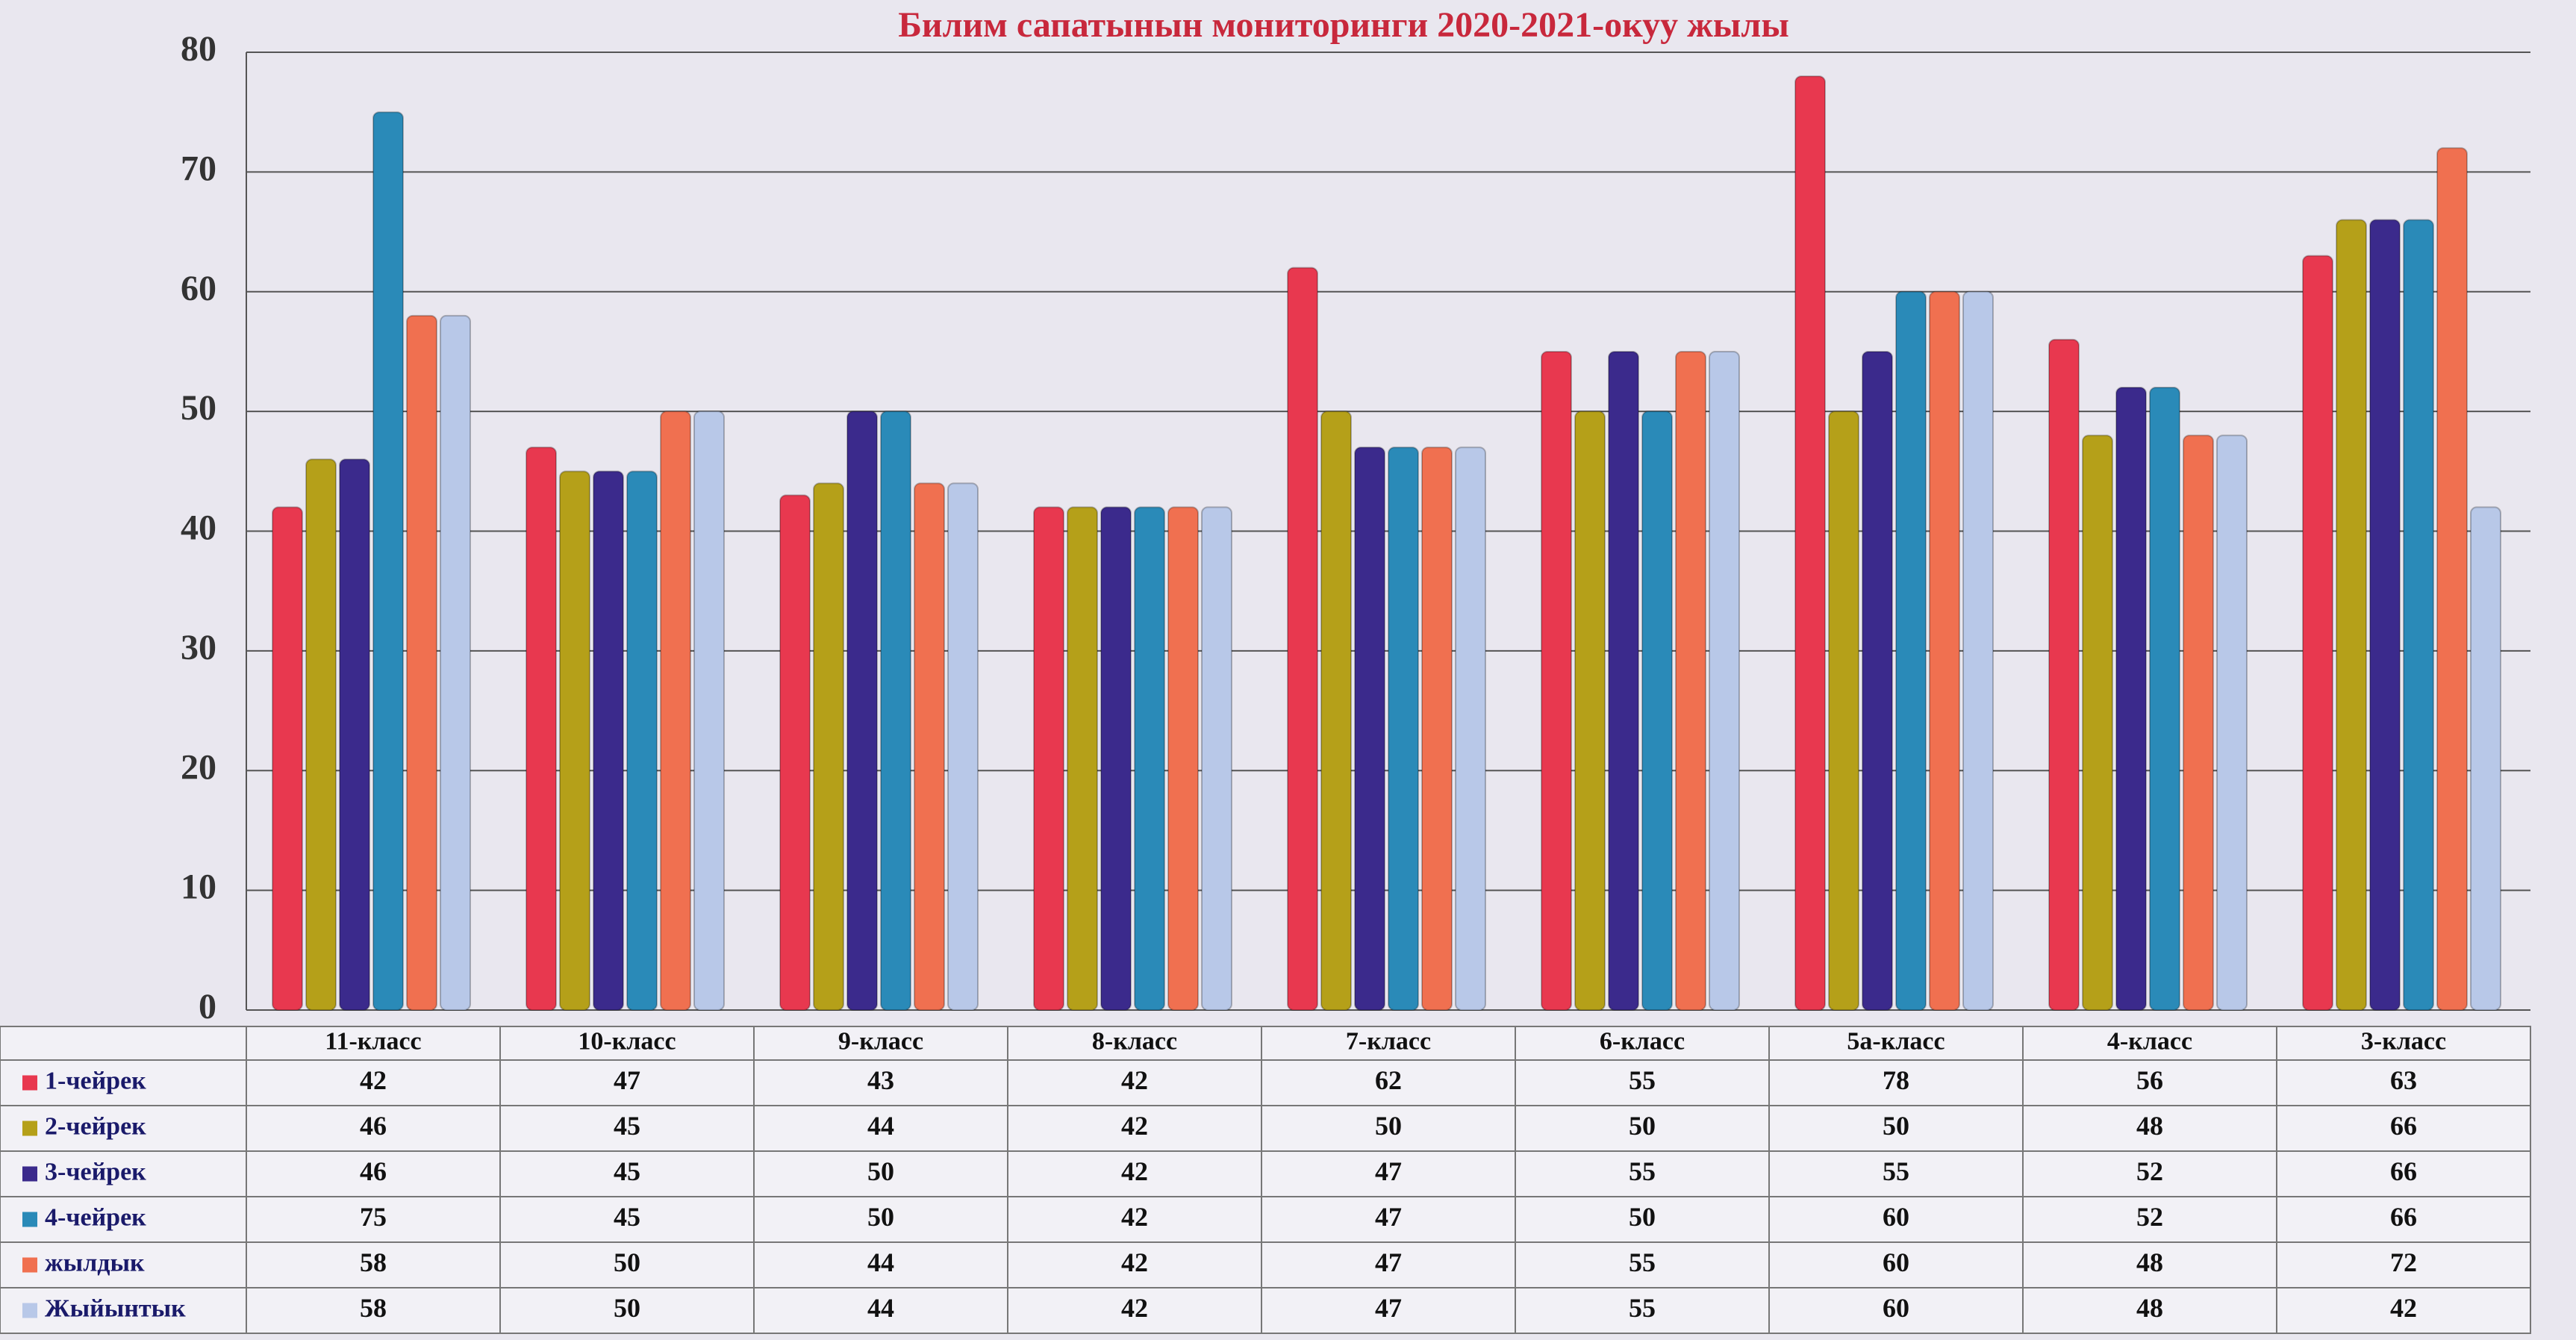  What do you see at coordinates (2403, 1262) in the screenshot?
I see `table-value: 72` at bounding box center [2403, 1262].